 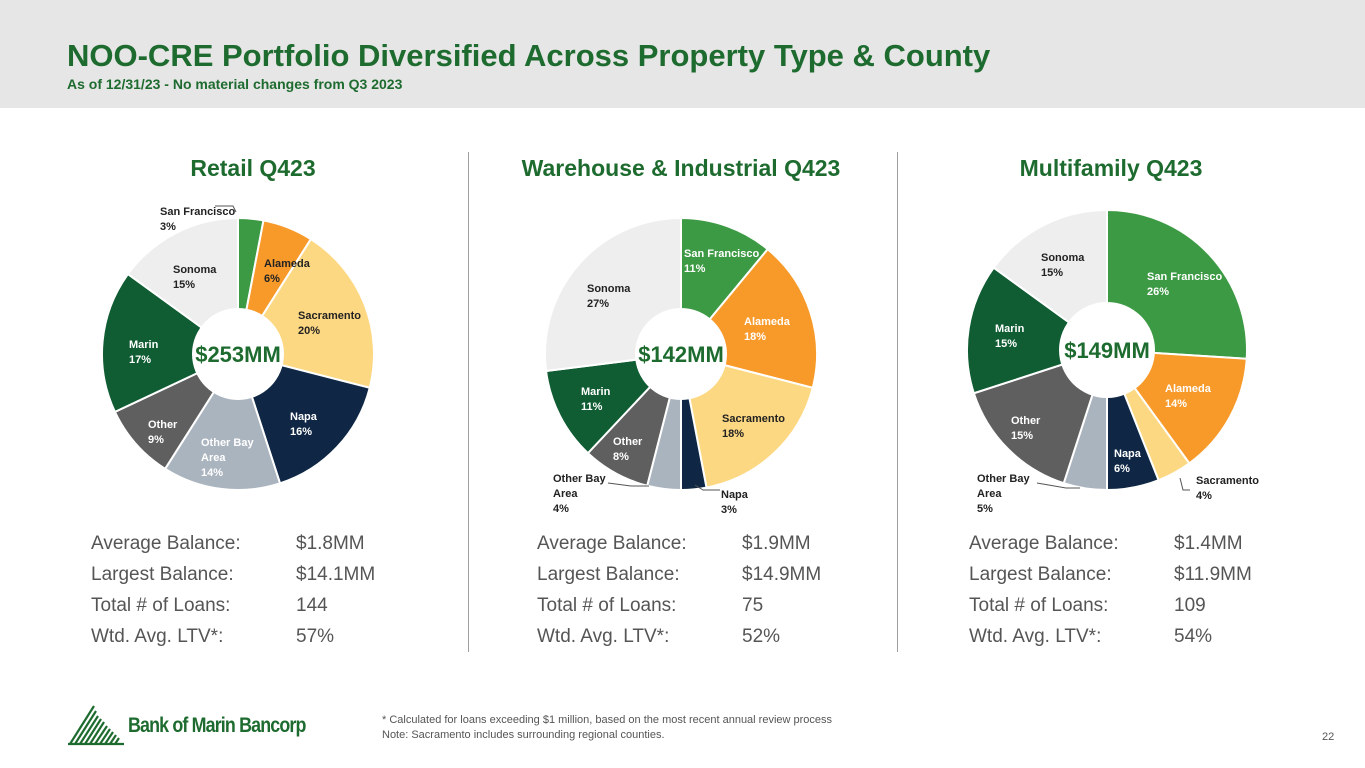 I want to click on center-total-label: $253MM, so click(x=238, y=354).